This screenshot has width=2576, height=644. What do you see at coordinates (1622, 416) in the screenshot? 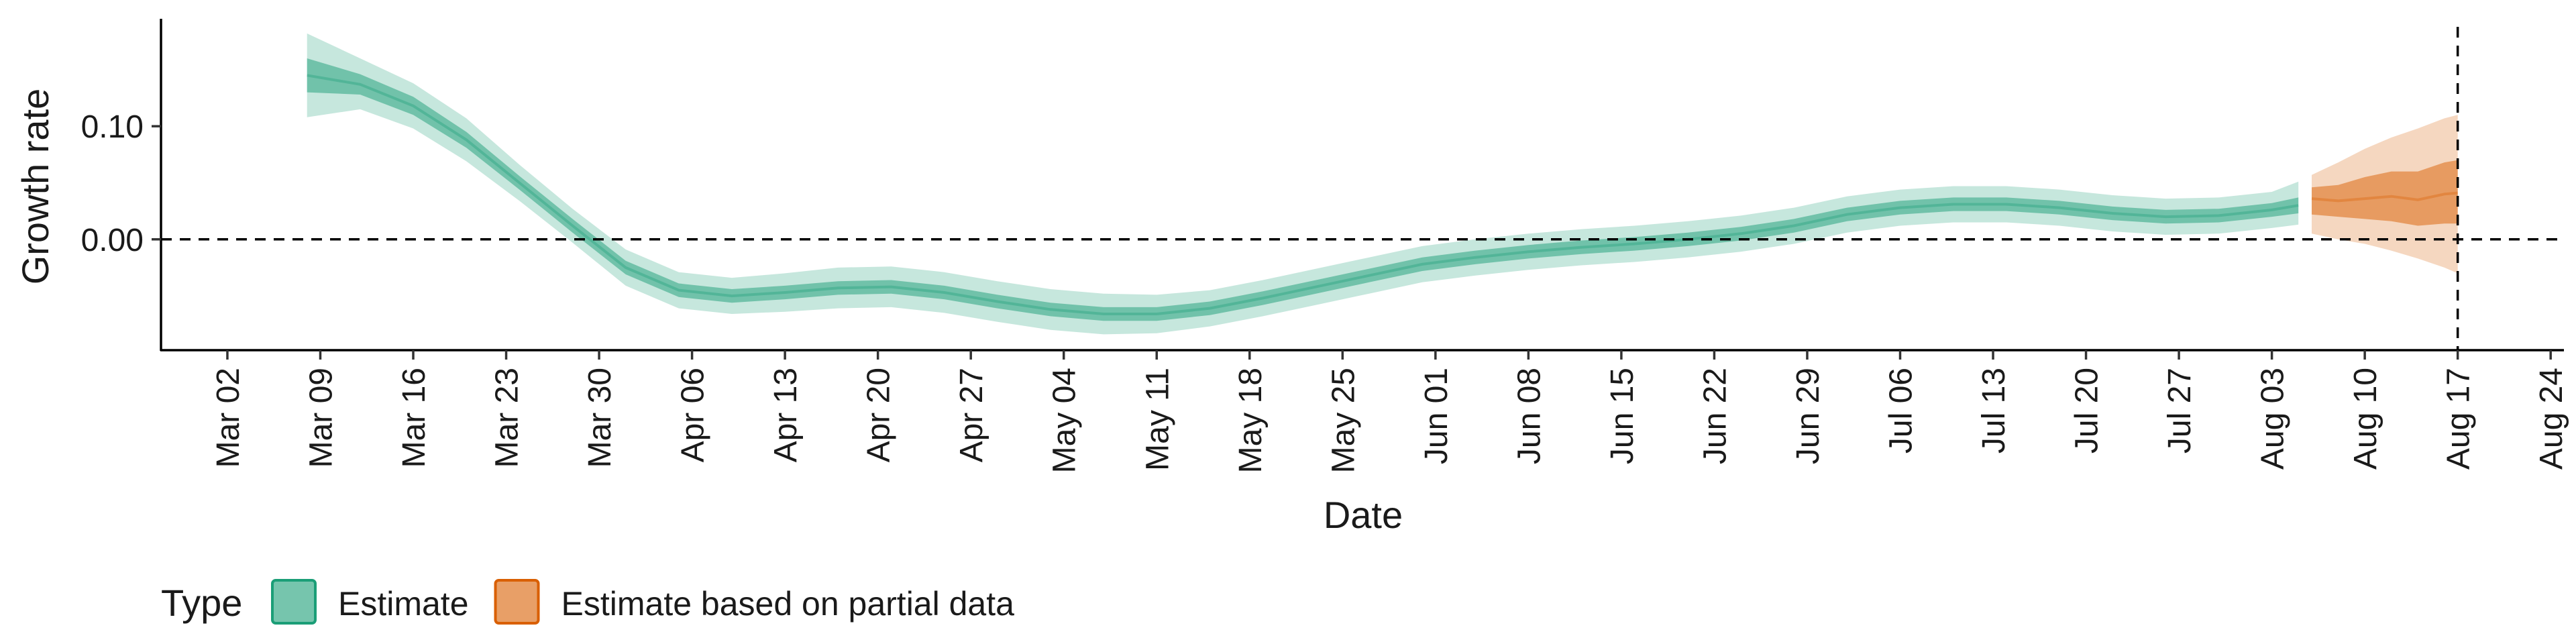
I see `x-tick-label: Jun 15` at bounding box center [1622, 416].